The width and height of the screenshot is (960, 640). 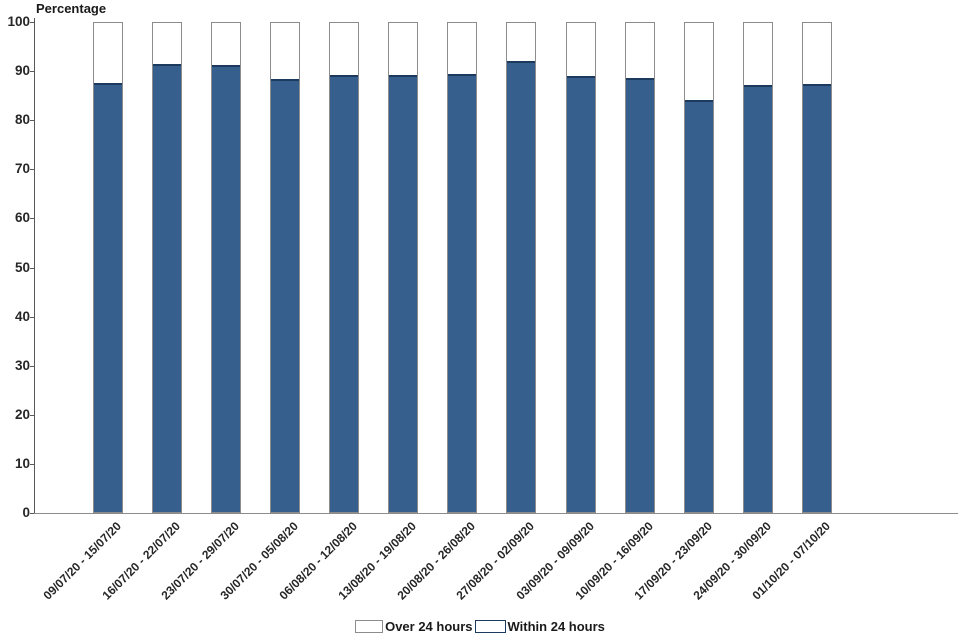 I want to click on y-tick-label: 0, so click(x=26, y=512).